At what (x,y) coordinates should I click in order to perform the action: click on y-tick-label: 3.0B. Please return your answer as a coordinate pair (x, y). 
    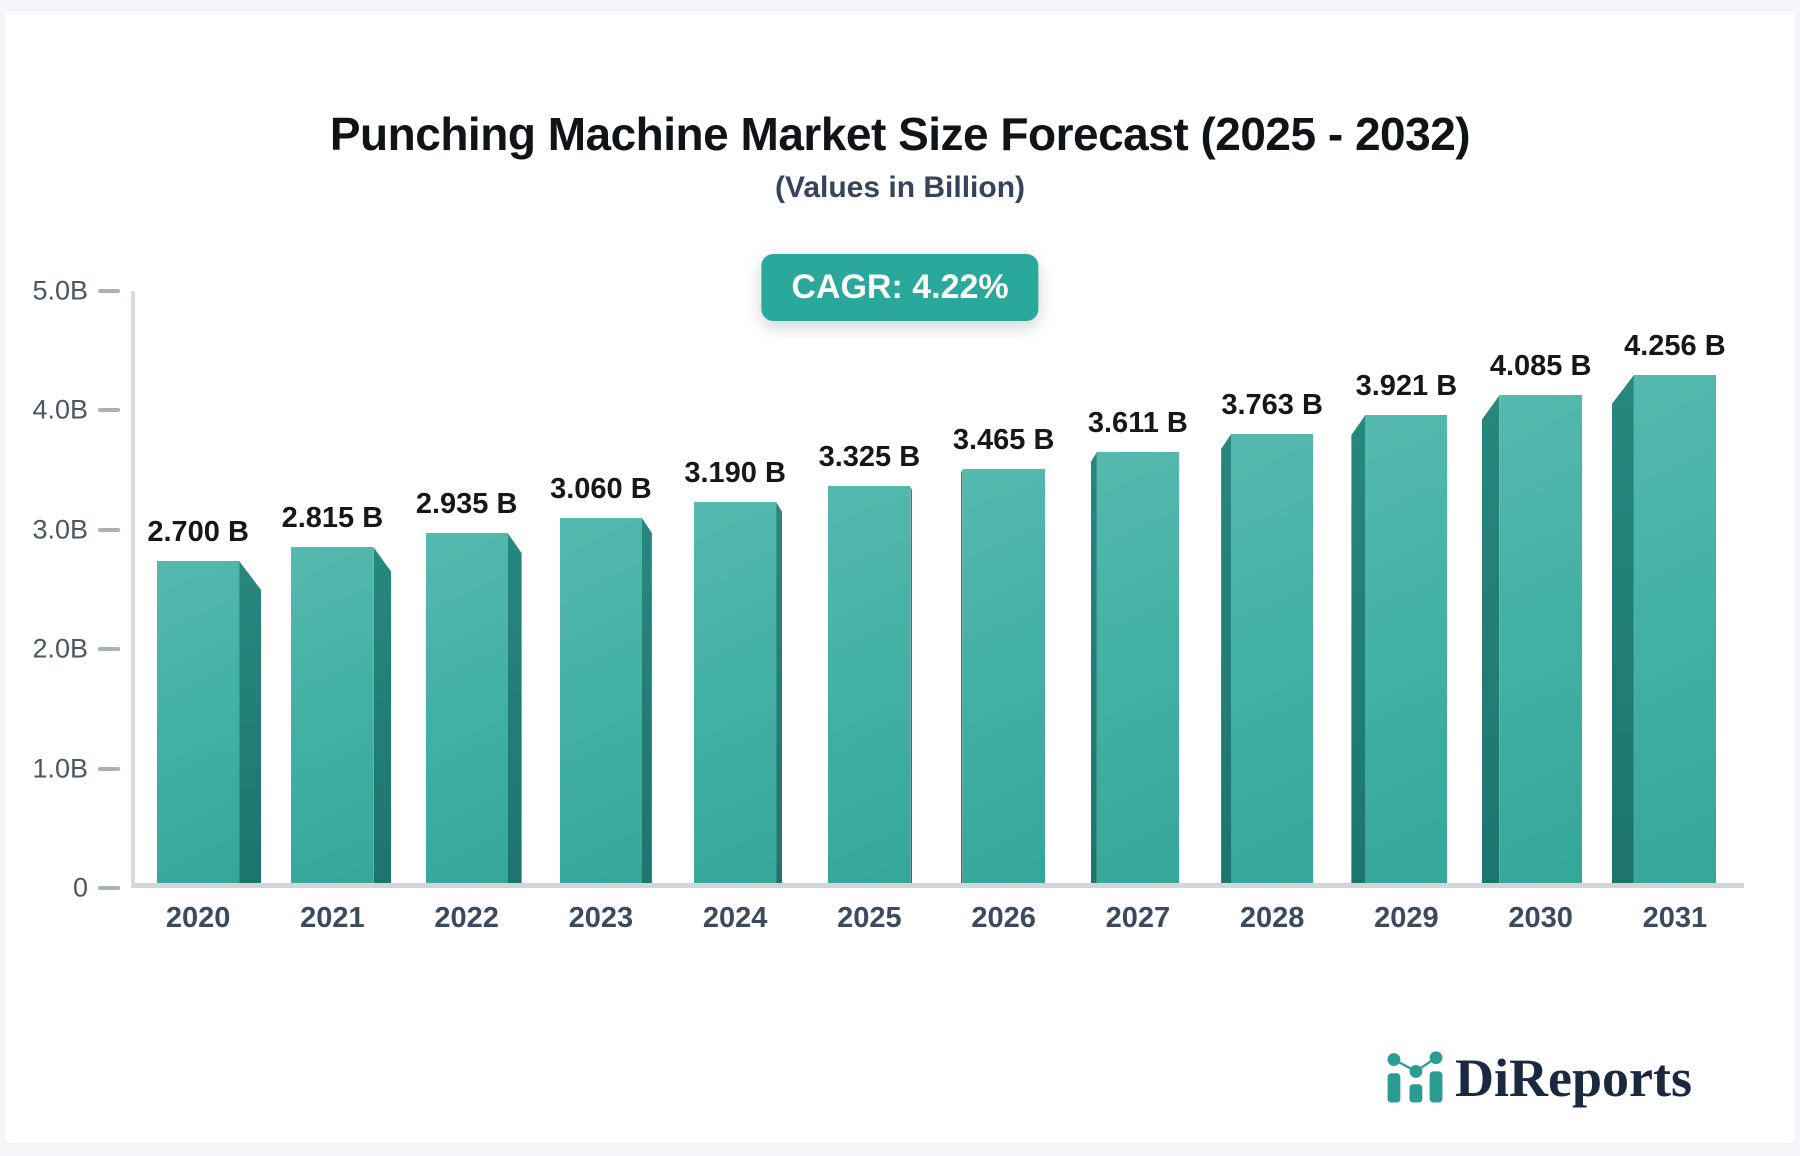
    Looking at the image, I should click on (60, 529).